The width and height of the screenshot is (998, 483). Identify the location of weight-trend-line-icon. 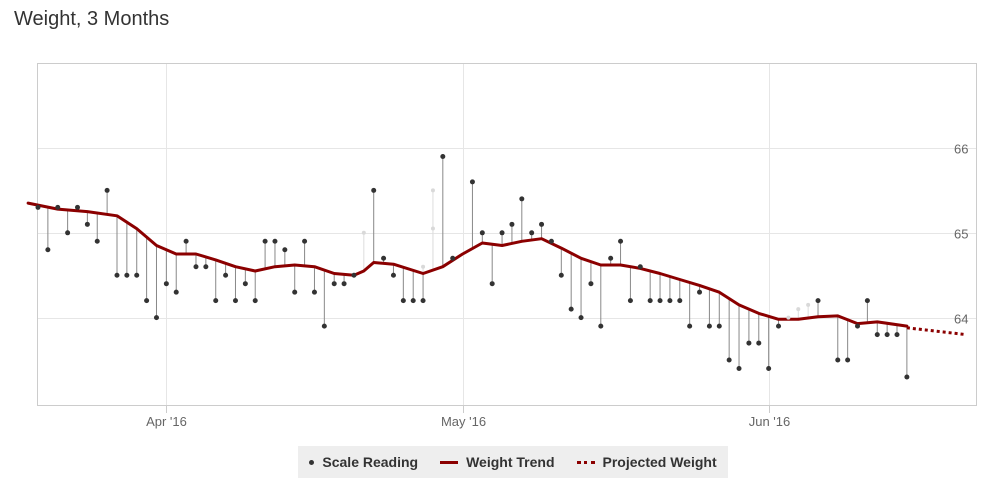
(449, 462).